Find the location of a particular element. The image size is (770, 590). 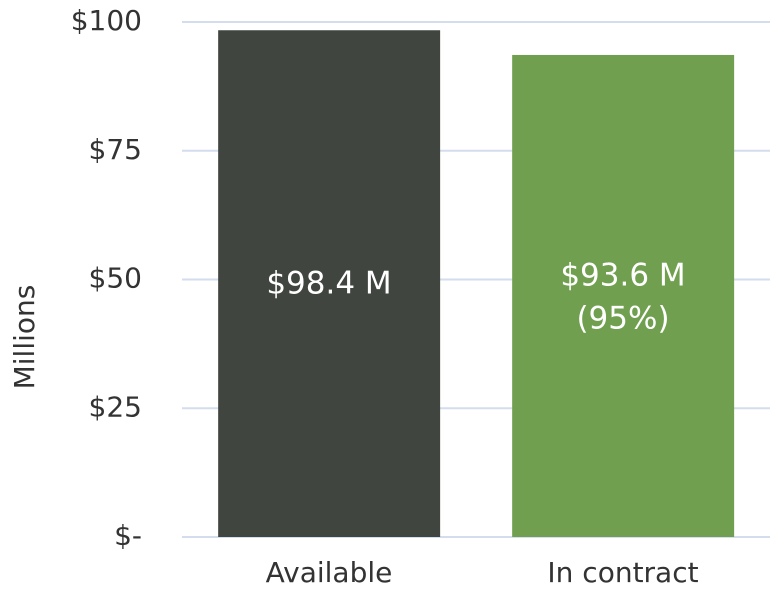

y-tick-label: $100 is located at coordinates (106, 20).